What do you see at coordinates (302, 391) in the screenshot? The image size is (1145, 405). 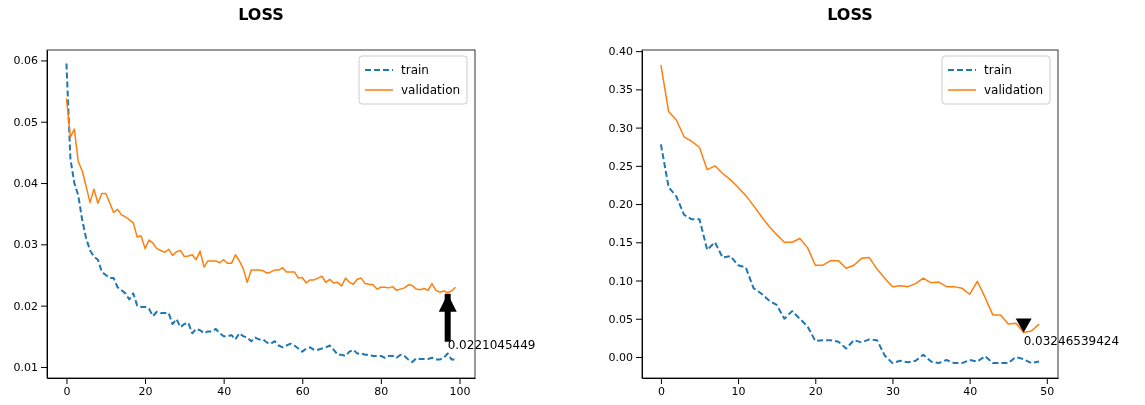 I see `x-tick-label: 60` at bounding box center [302, 391].